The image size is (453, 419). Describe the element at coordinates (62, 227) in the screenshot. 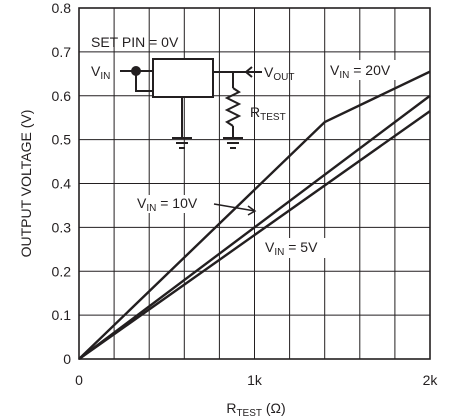

I see `y-tick-label: 0.3` at that location.